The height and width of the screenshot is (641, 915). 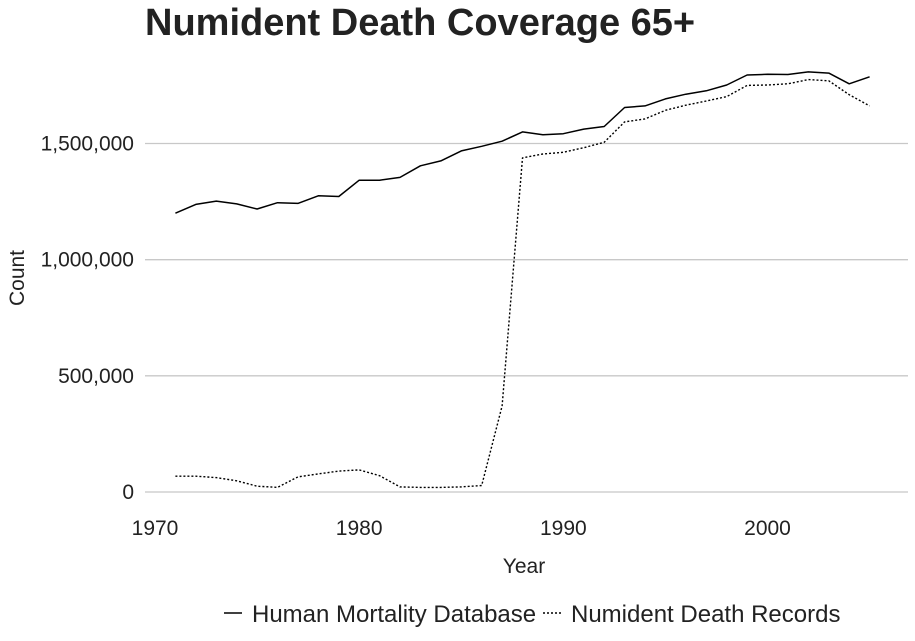 I want to click on y-tick-label: 1,500,000, so click(x=87, y=144).